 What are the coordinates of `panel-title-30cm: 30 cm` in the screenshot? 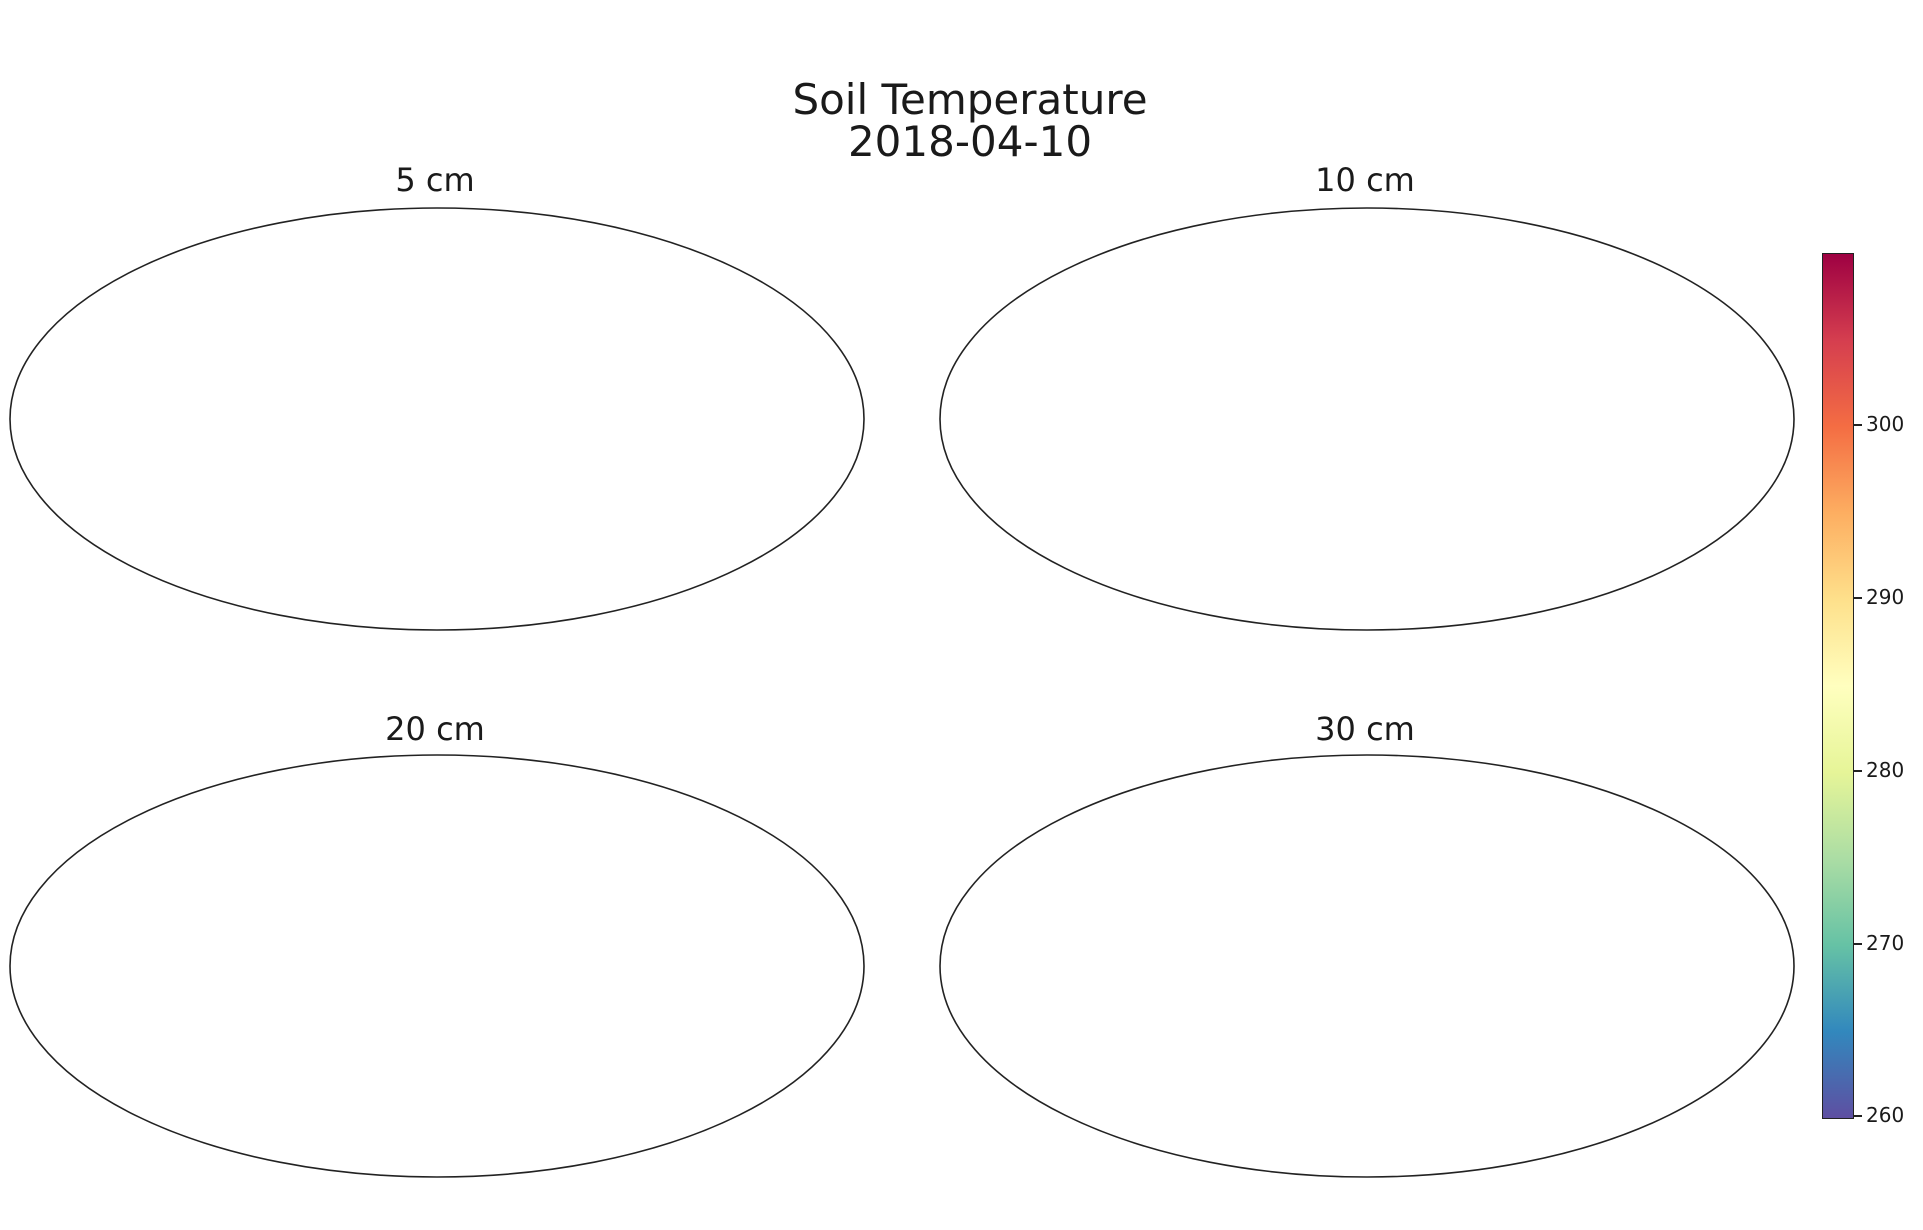 It's located at (1365, 729).